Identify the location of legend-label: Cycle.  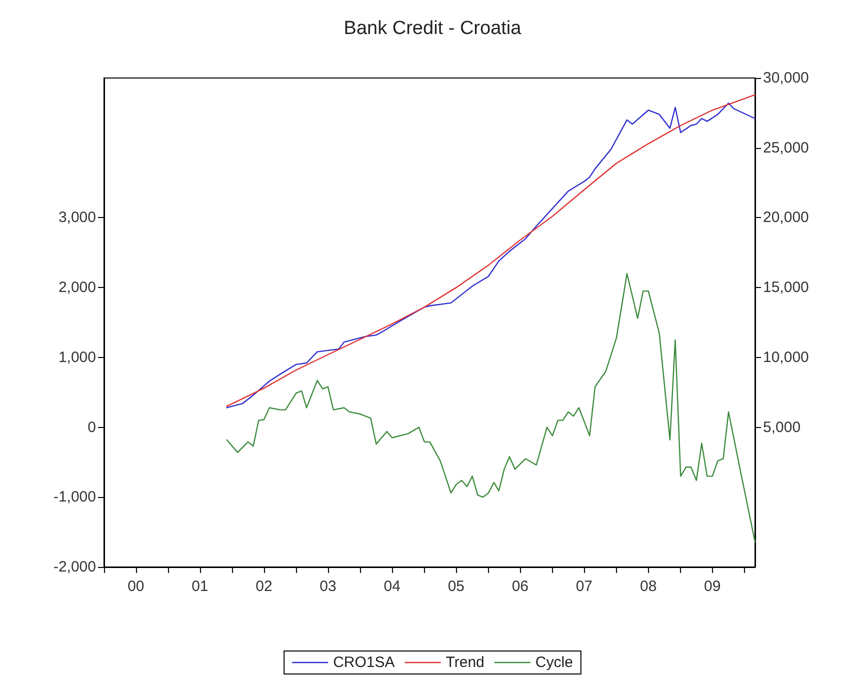
(554, 662).